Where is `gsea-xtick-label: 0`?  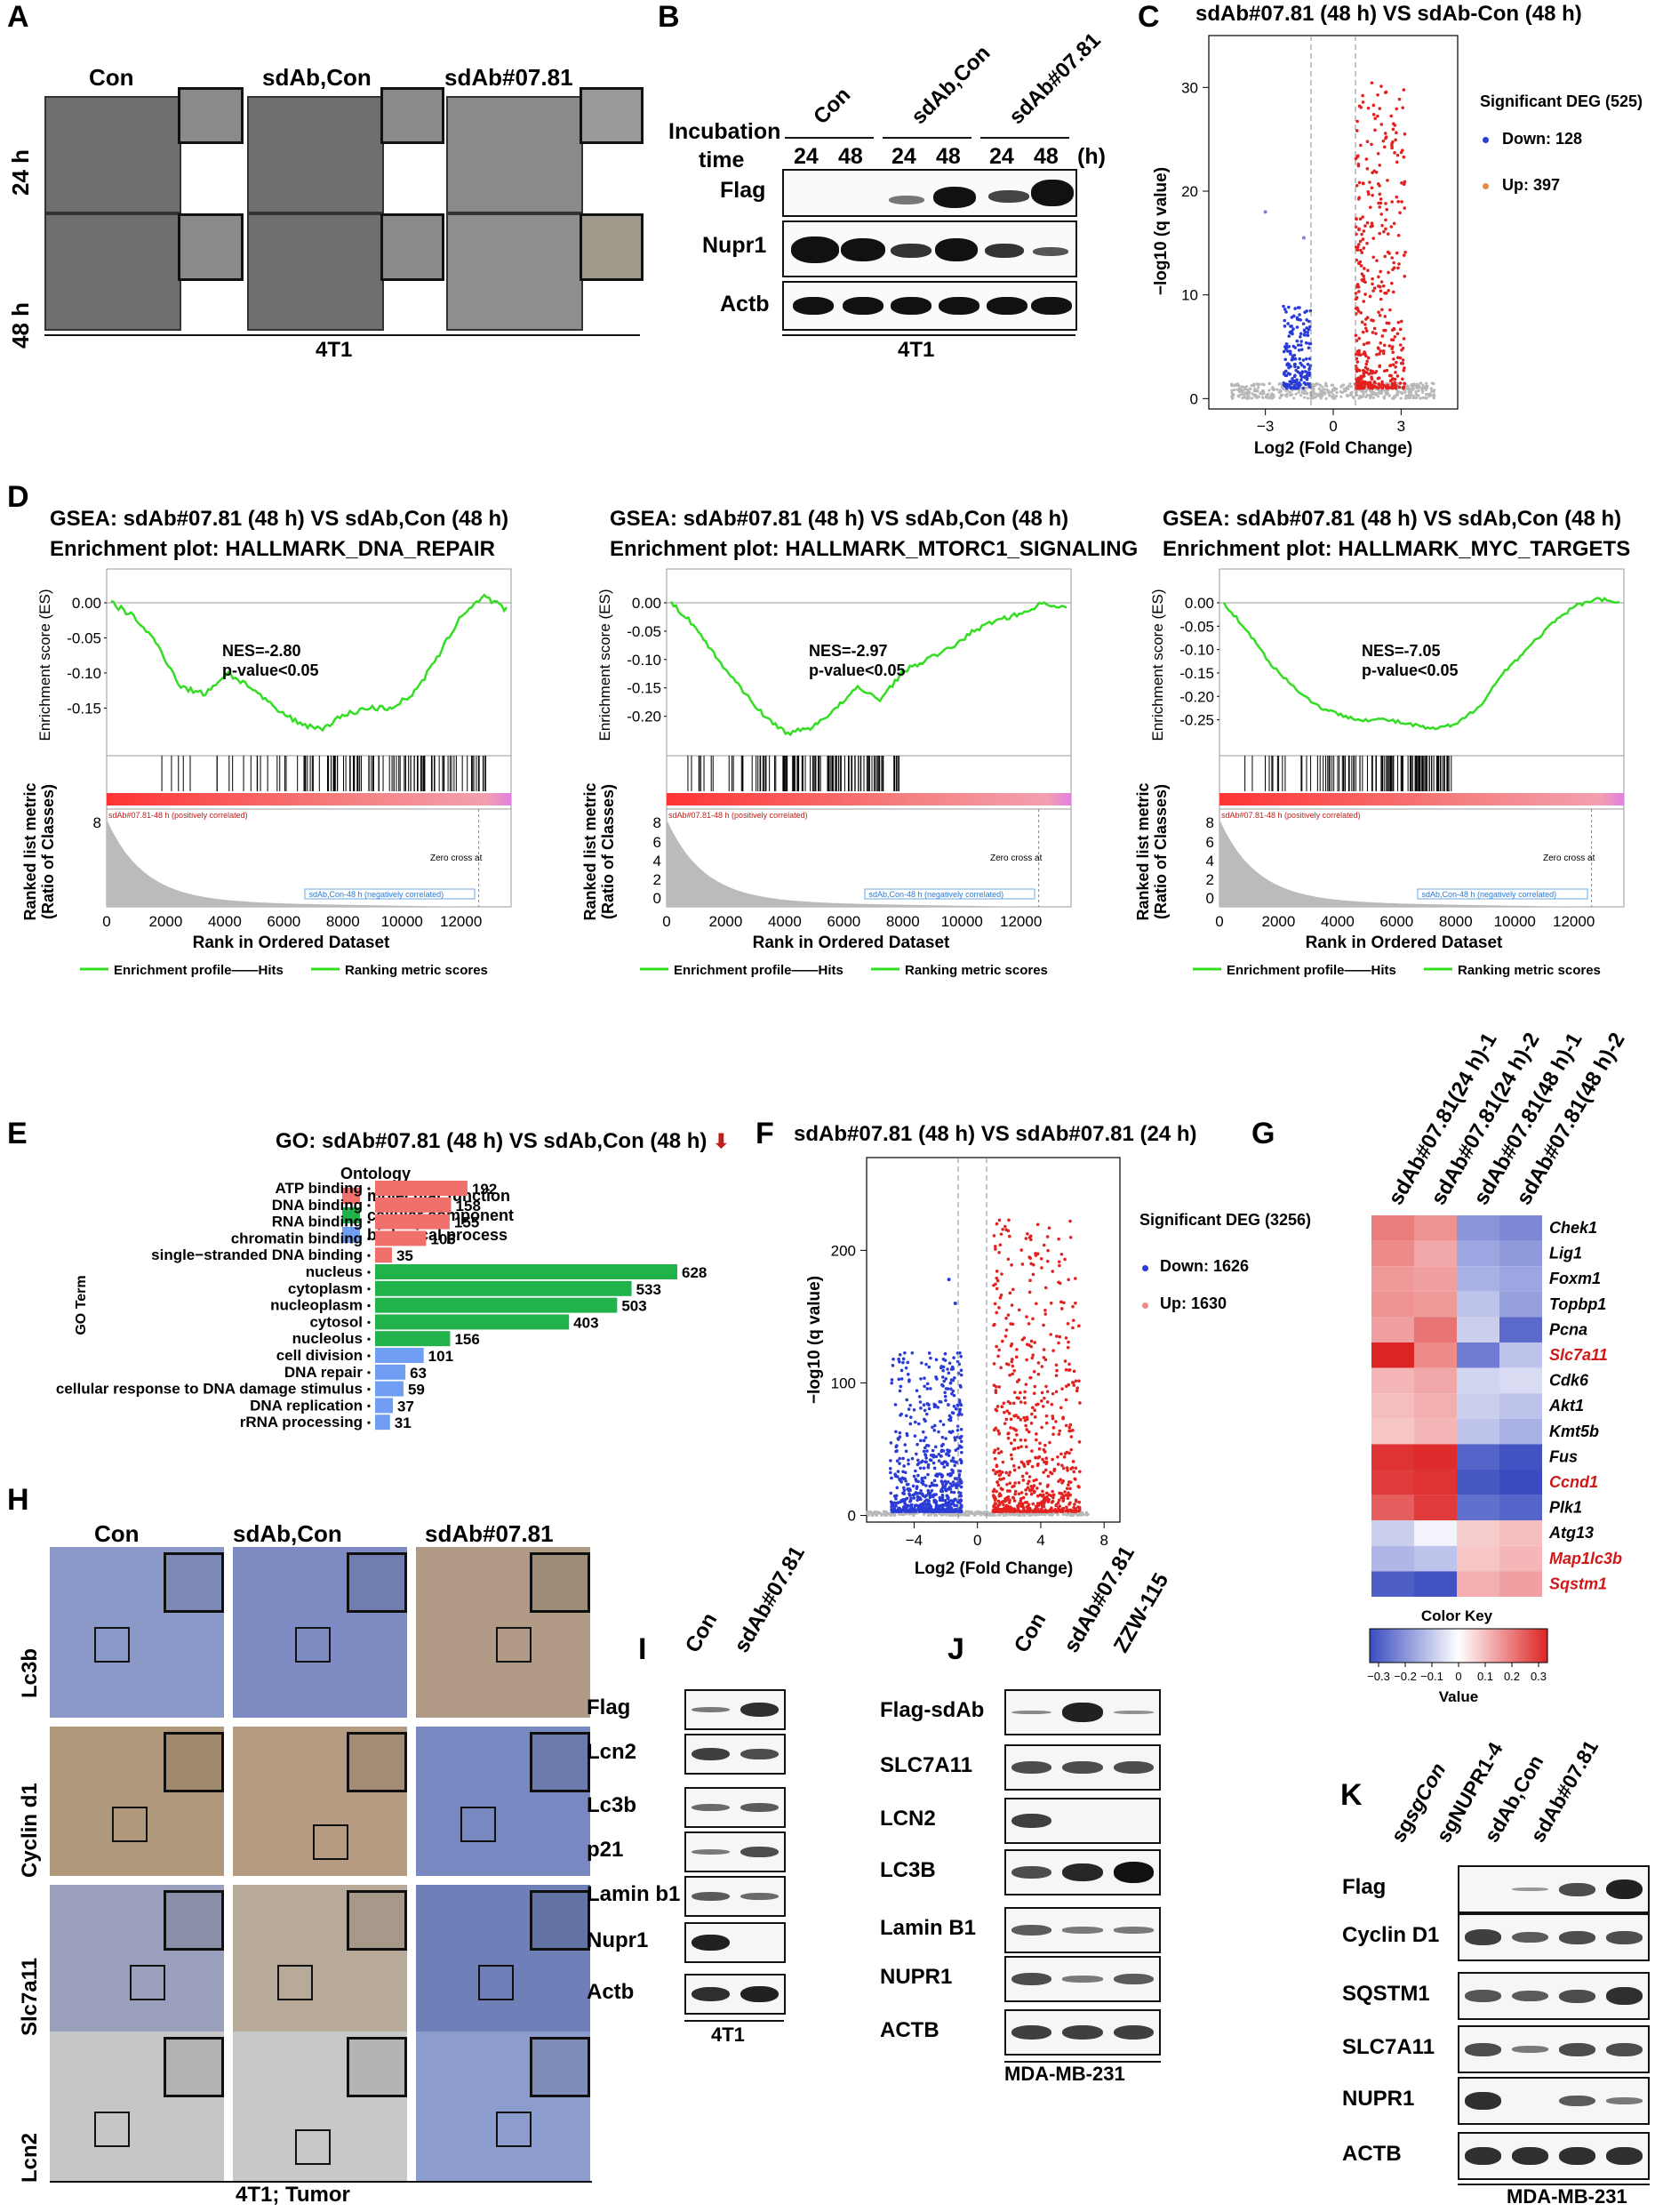
gsea-xtick-label: 0 is located at coordinates (666, 921).